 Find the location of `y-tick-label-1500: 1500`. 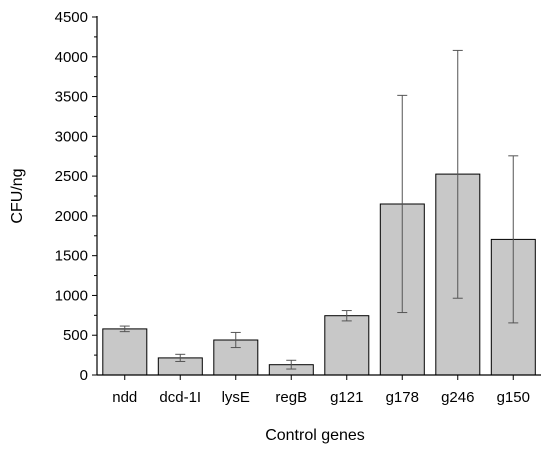

y-tick-label-1500: 1500 is located at coordinates (71, 256).